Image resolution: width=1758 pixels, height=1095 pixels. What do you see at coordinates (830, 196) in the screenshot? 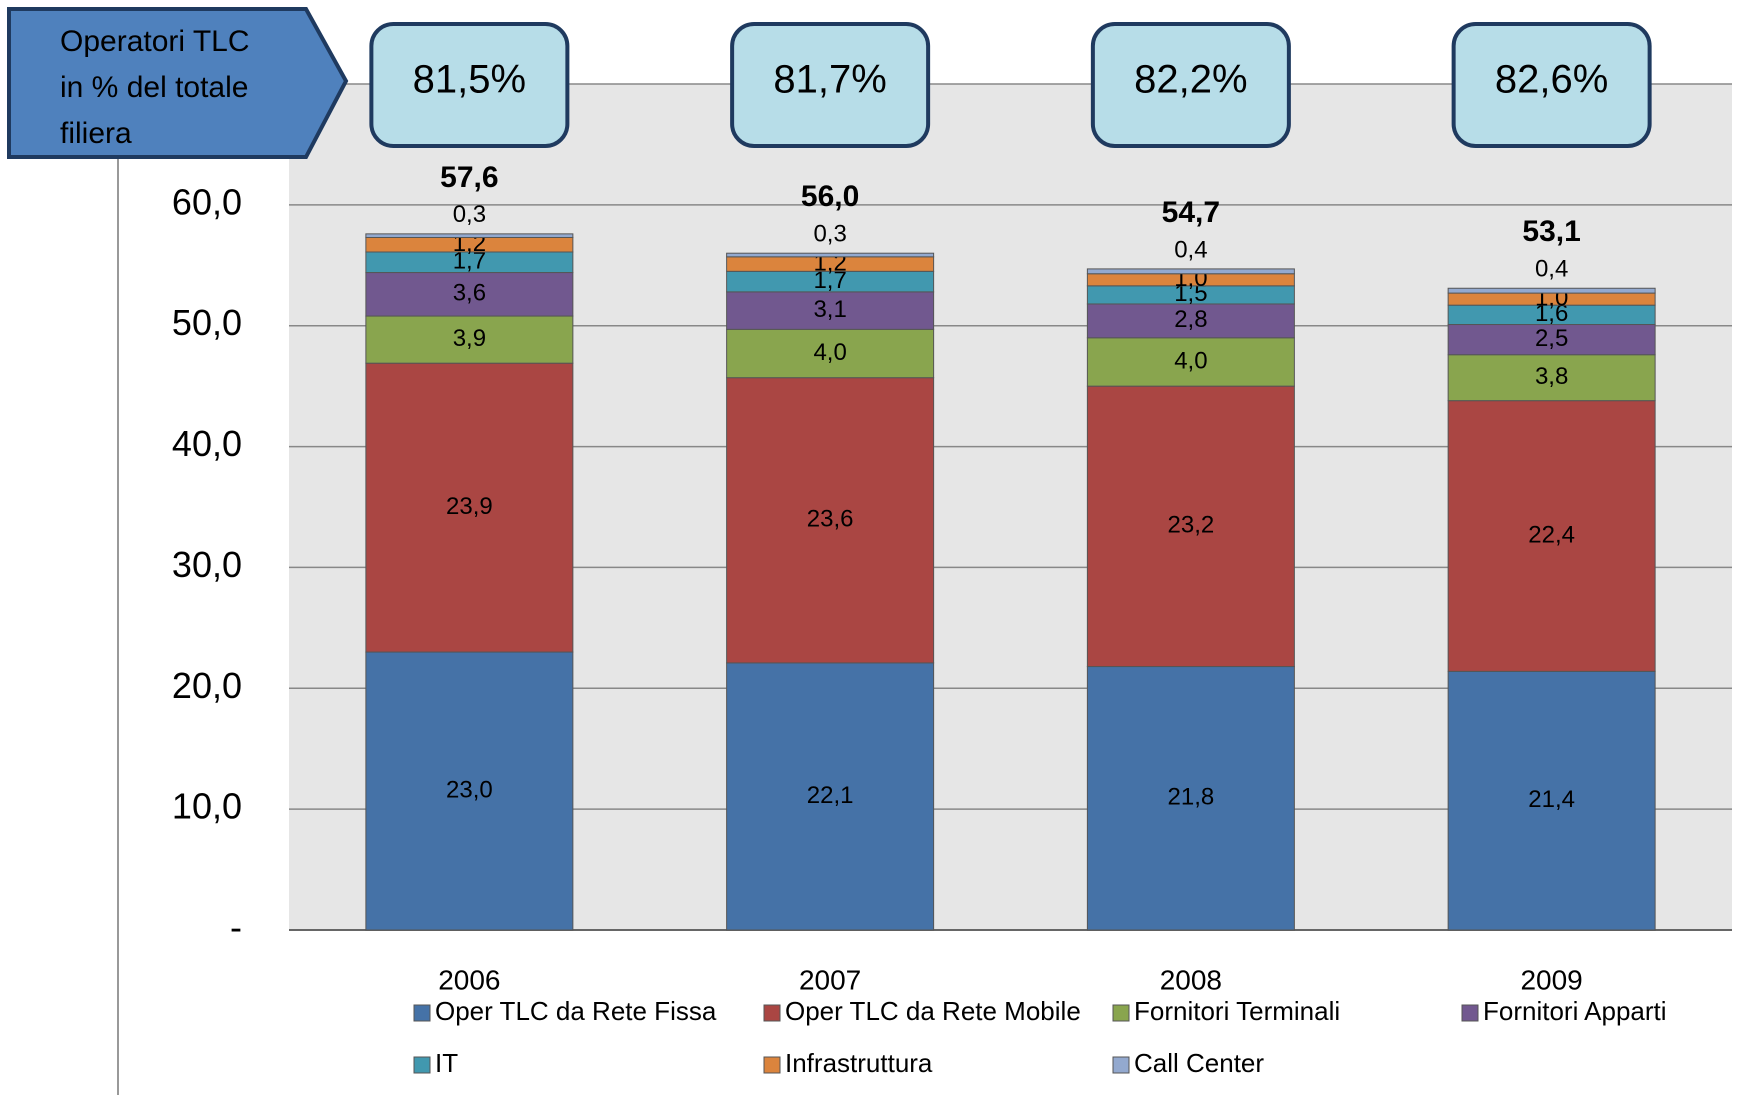
I see `total-label: 56,0` at bounding box center [830, 196].